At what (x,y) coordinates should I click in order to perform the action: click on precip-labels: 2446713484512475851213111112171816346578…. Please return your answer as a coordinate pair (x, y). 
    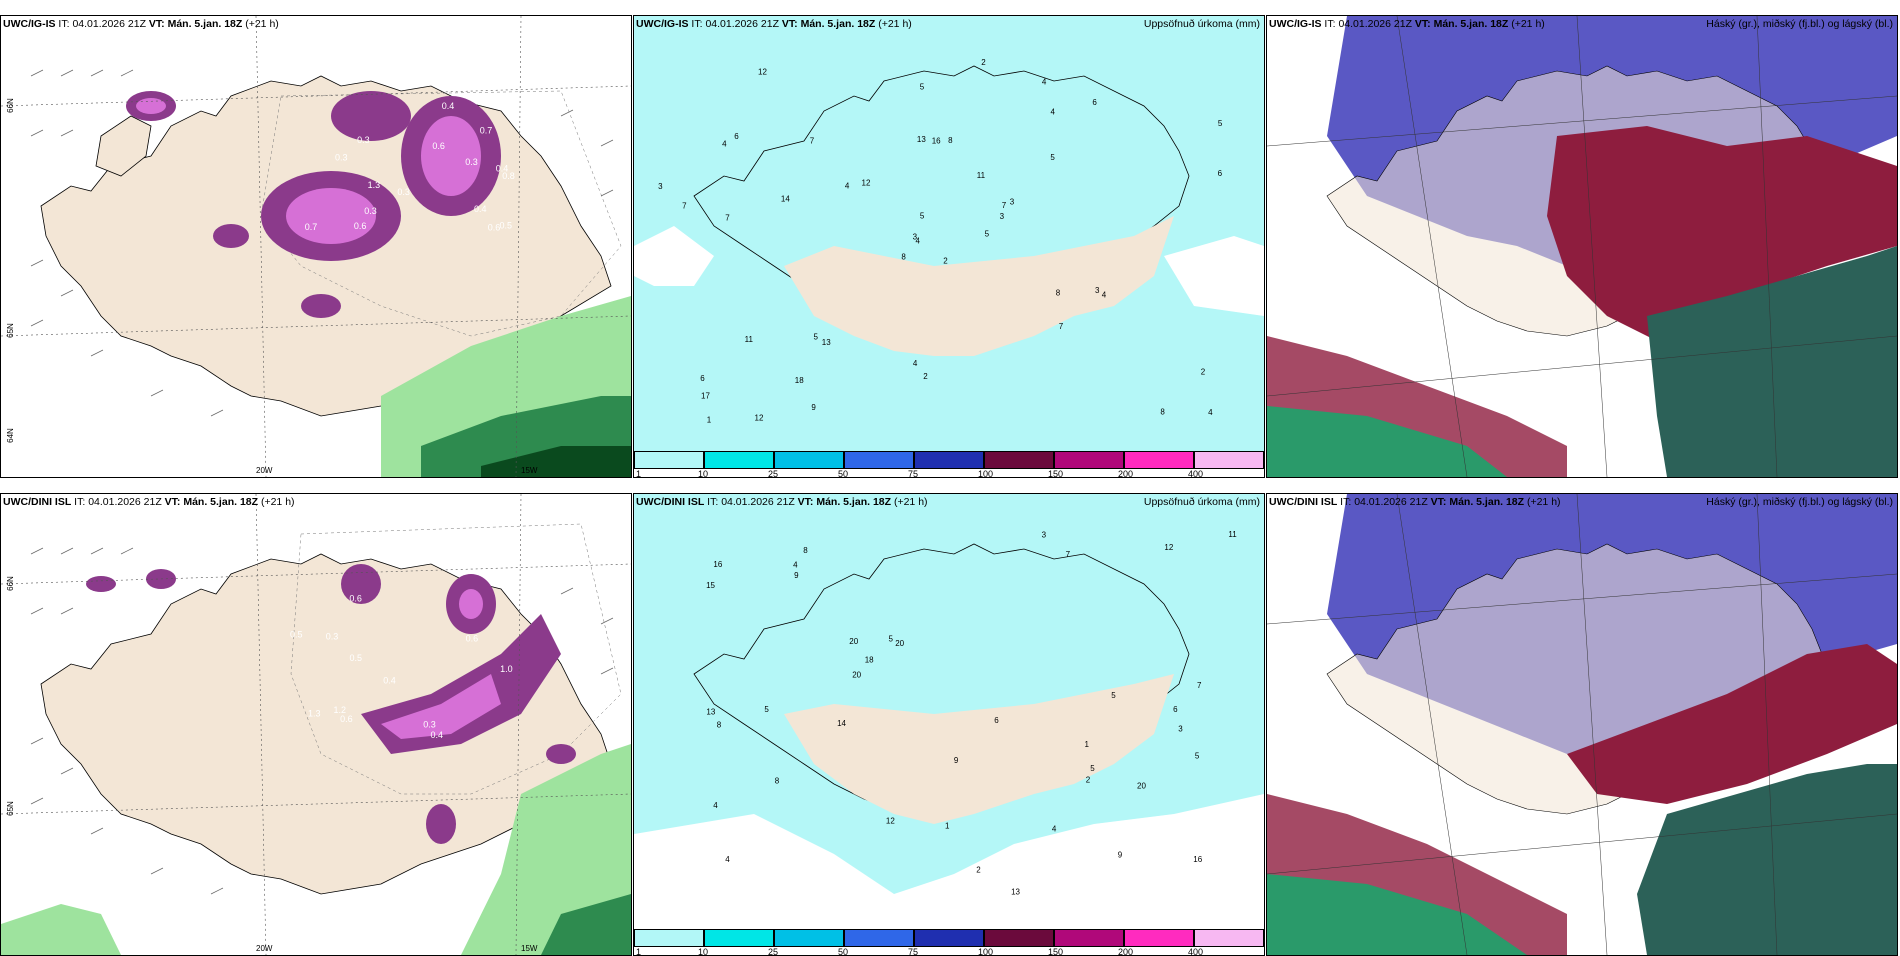
    Looking at the image, I should click on (940, 241).